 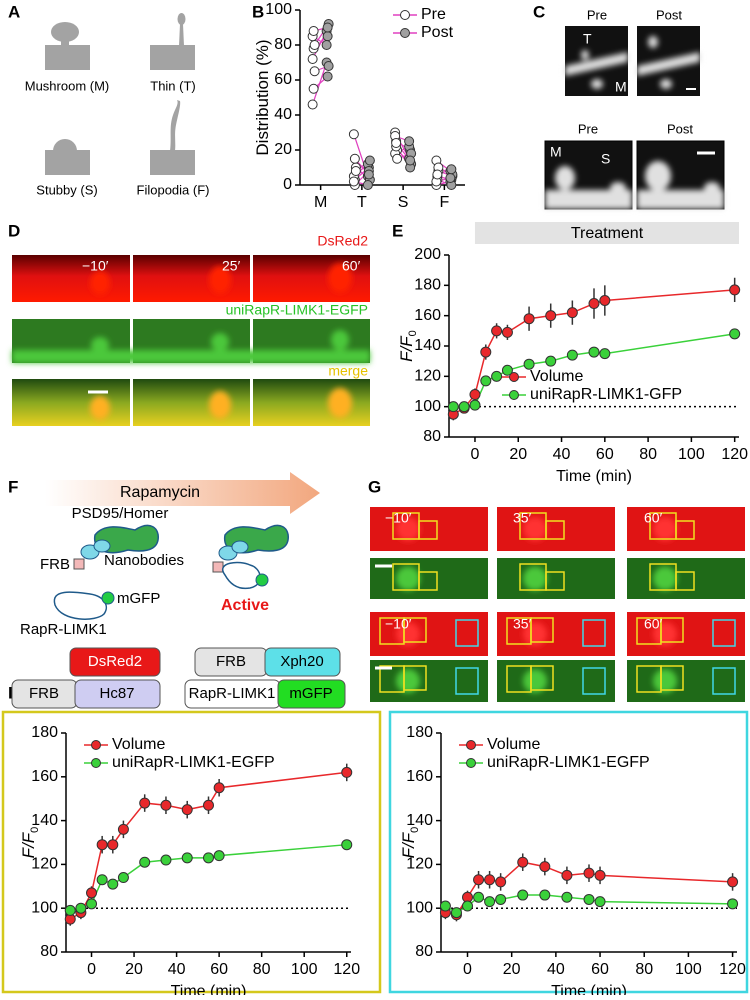 I want to click on spine-neck, so click(x=181, y=35).